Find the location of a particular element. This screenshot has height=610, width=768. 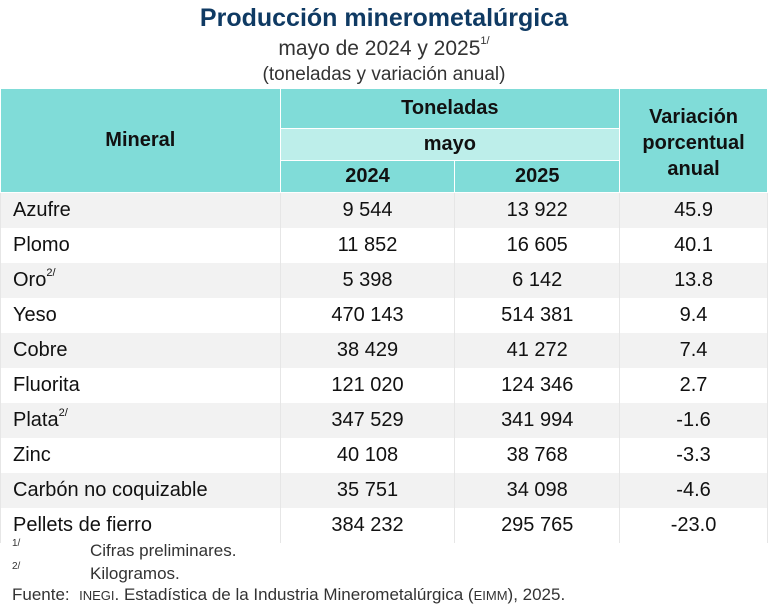

source-end: ), 2025. is located at coordinates (536, 594).